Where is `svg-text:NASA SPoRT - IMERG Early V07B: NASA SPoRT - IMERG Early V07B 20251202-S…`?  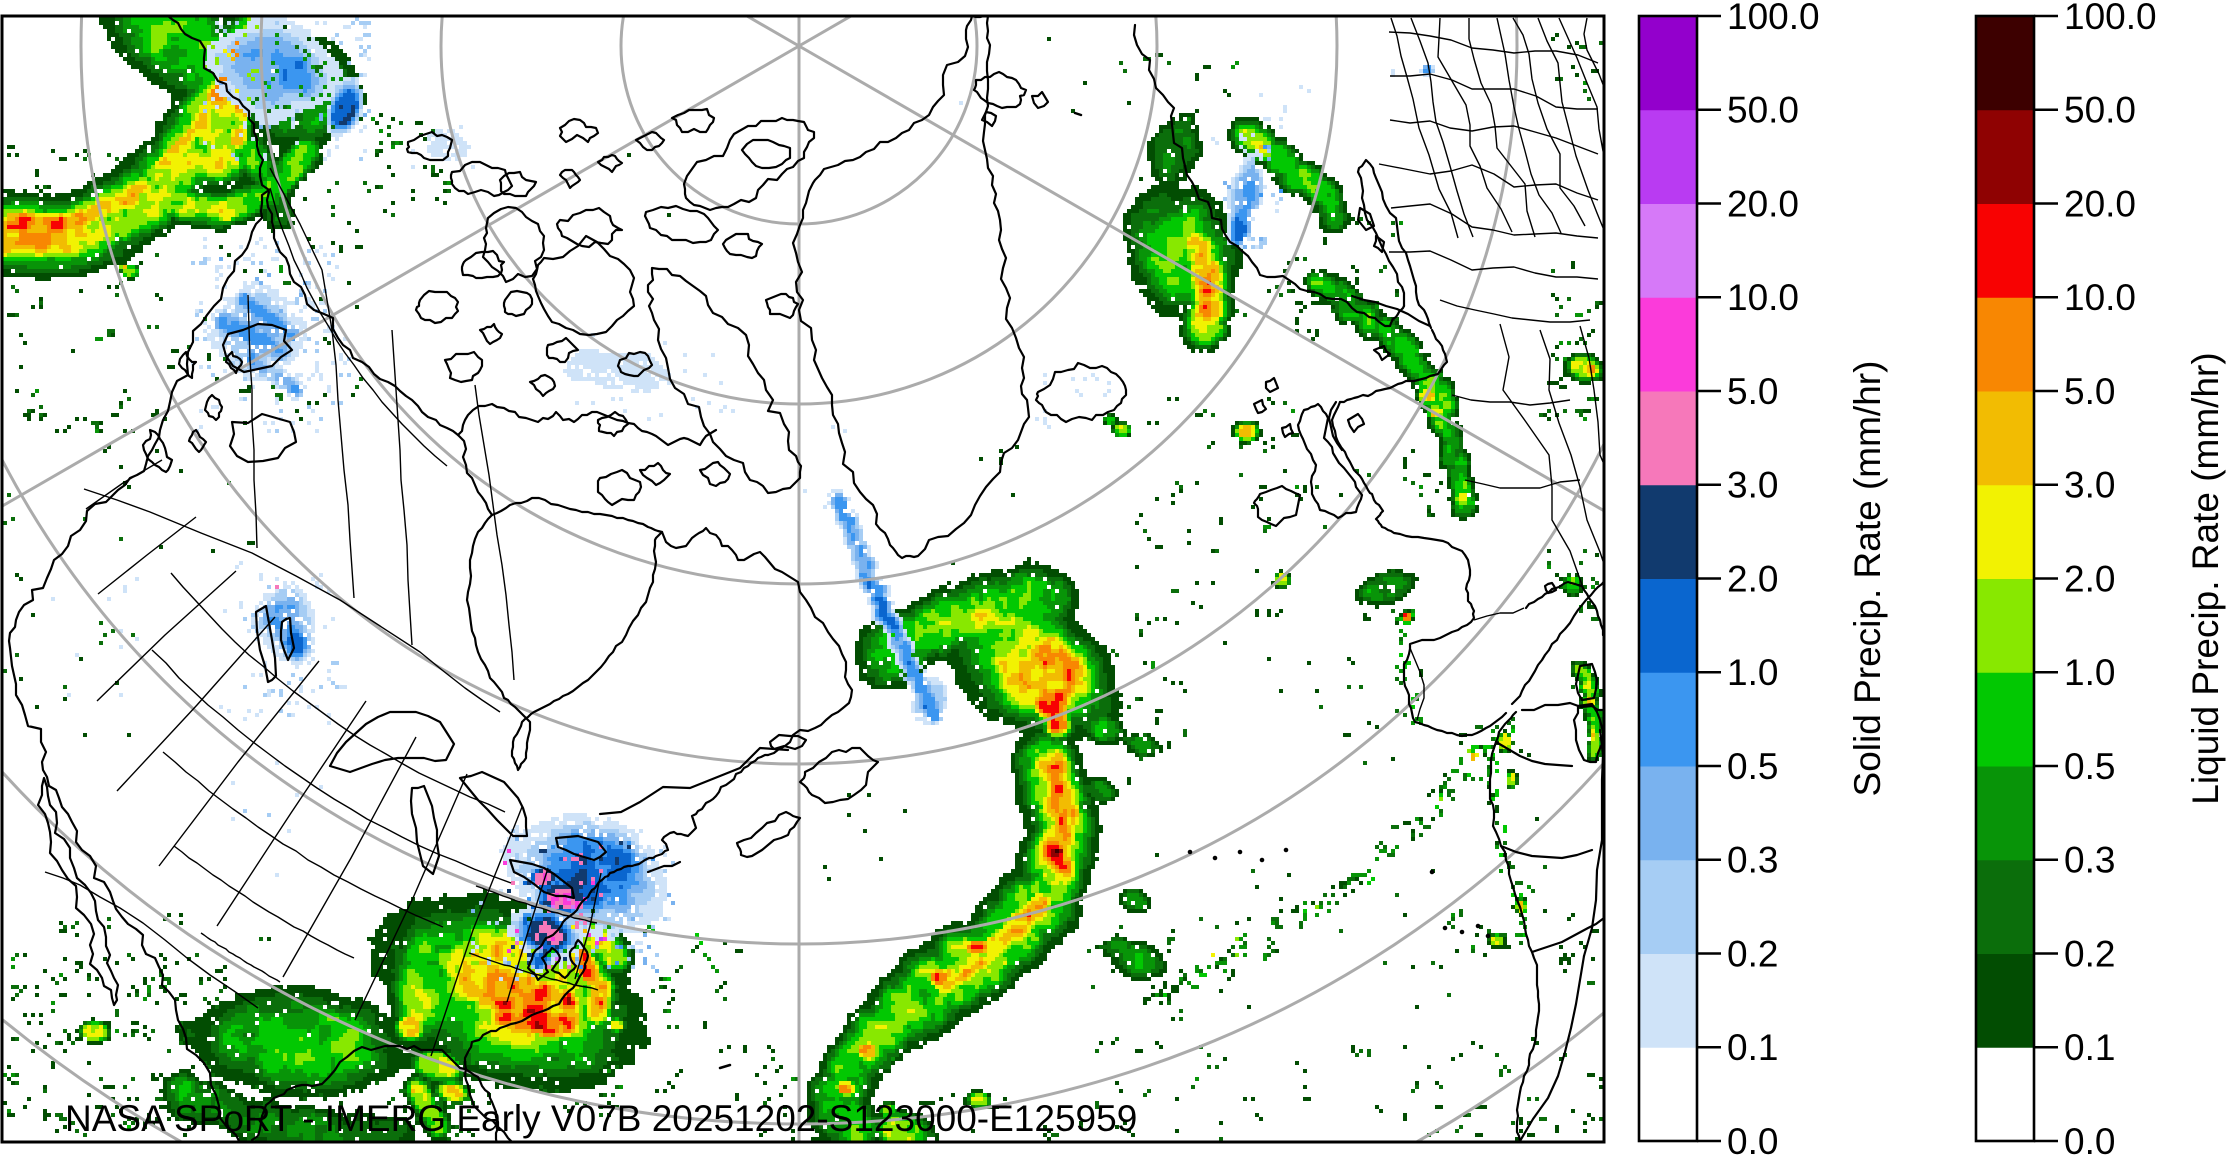
svg-text:NASA SPoRT - IMERG Early V07B: NASA SPoRT - IMERG Early V07B 20251202-S… is located at coordinates (601, 1118).